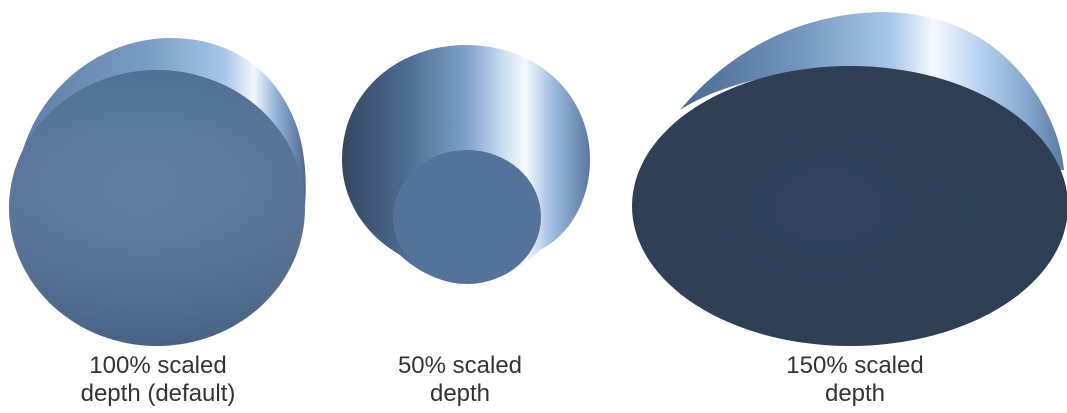 The height and width of the screenshot is (413, 1067). Describe the element at coordinates (158, 365) in the screenshot. I see `caption-100-line1: 100% scaled` at that location.